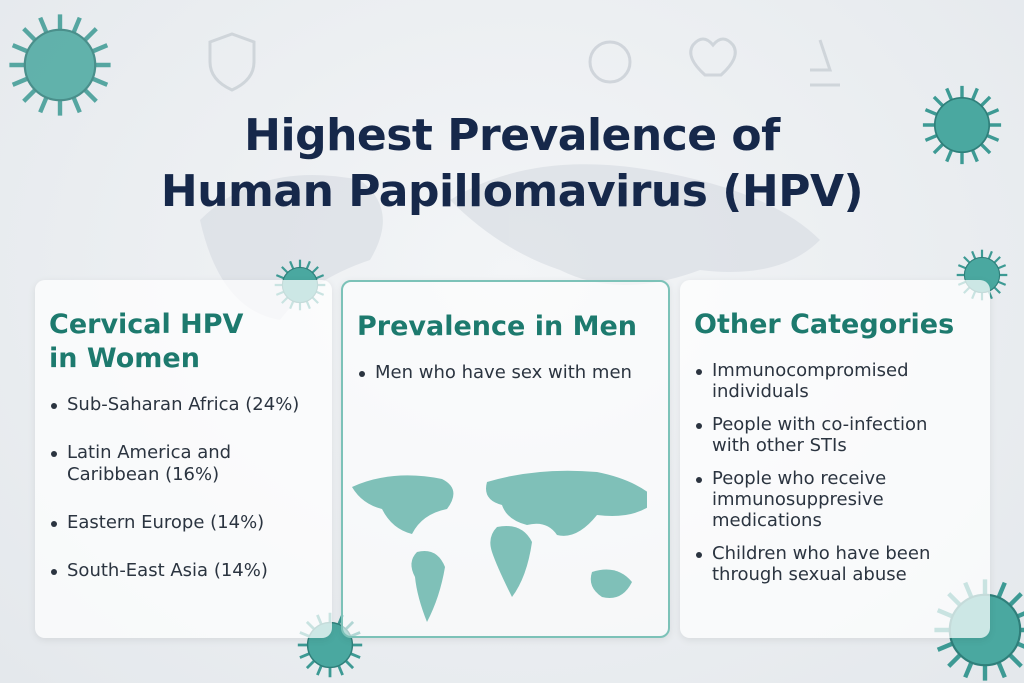 This screenshot has width=1024, height=683. Describe the element at coordinates (499, 546) in the screenshot. I see `world-map` at that location.